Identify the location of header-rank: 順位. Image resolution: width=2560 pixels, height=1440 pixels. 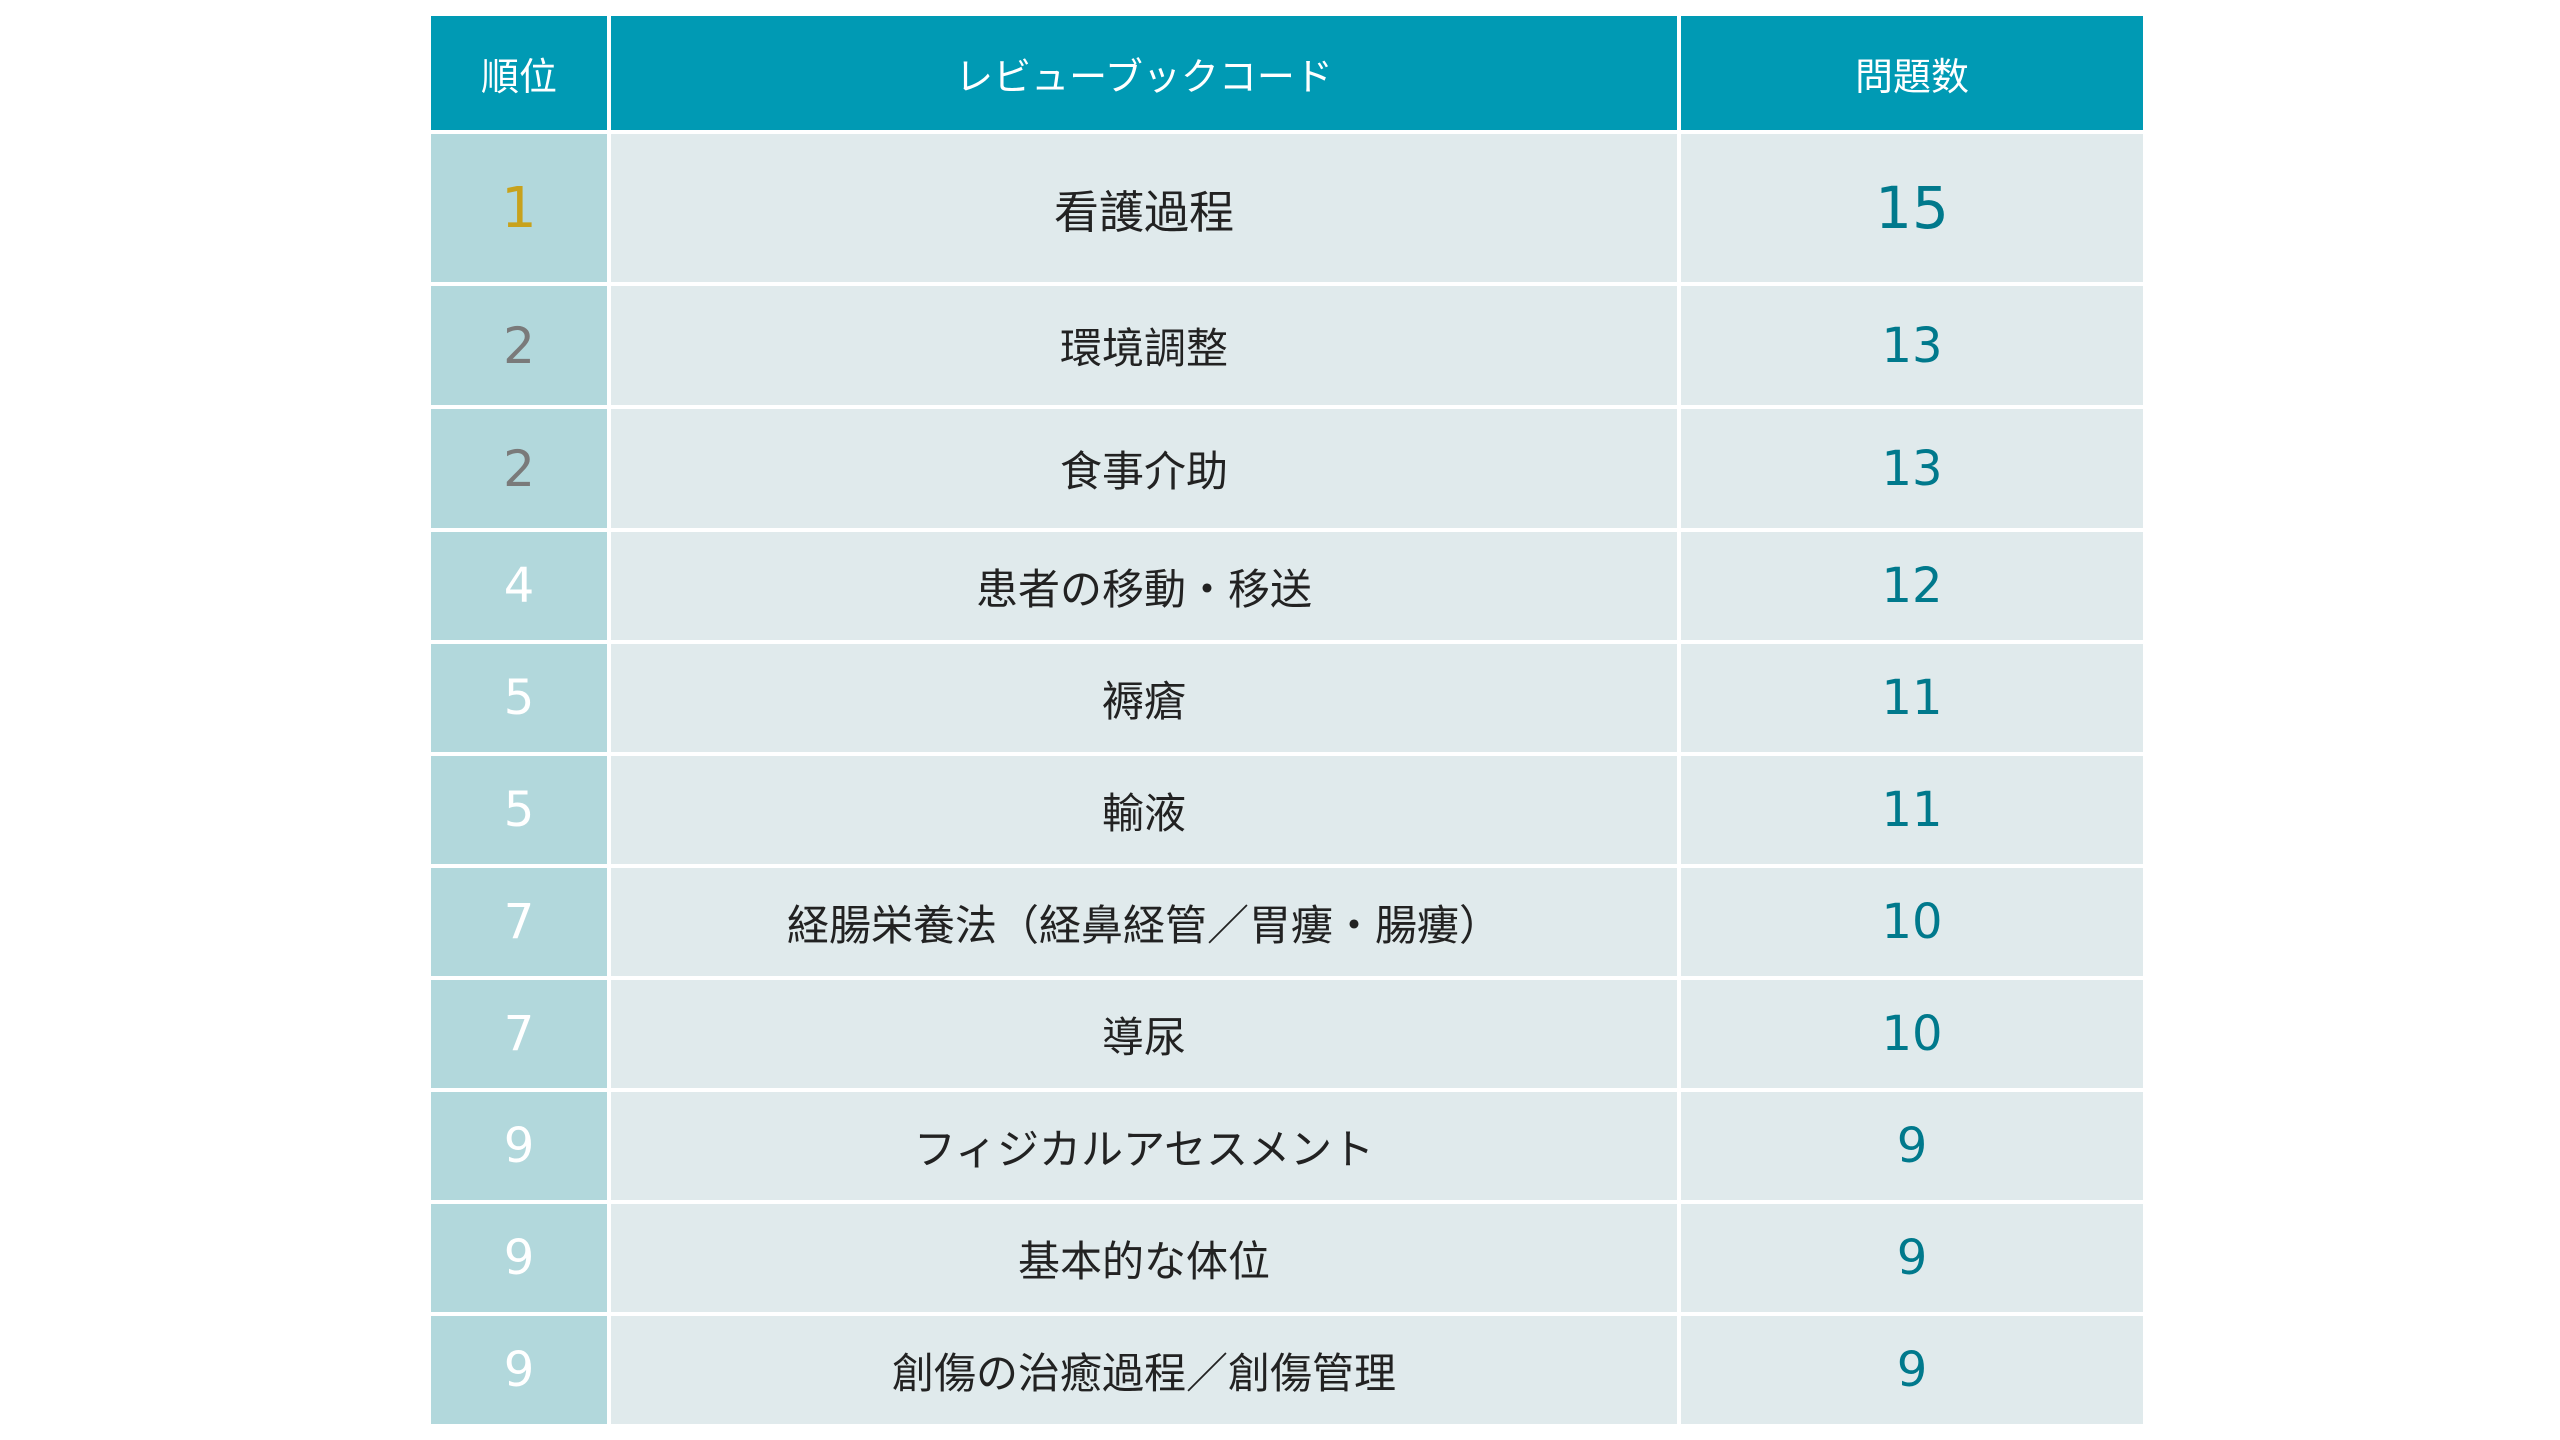
(519, 73).